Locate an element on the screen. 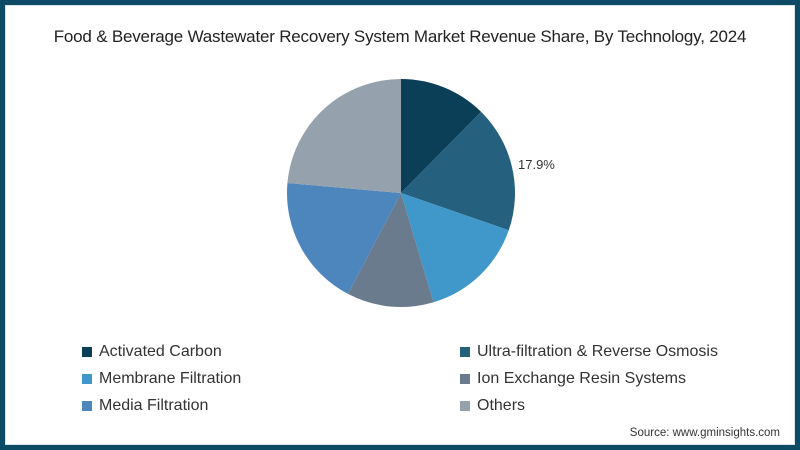 The width and height of the screenshot is (800, 450). legend-item-activated-carbon: Activated Carbon is located at coordinates (152, 352).